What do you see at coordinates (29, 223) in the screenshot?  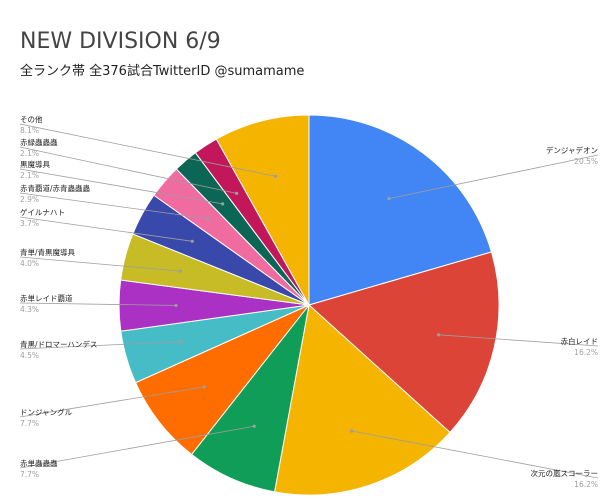 I see `slice-percent: 3.7%` at bounding box center [29, 223].